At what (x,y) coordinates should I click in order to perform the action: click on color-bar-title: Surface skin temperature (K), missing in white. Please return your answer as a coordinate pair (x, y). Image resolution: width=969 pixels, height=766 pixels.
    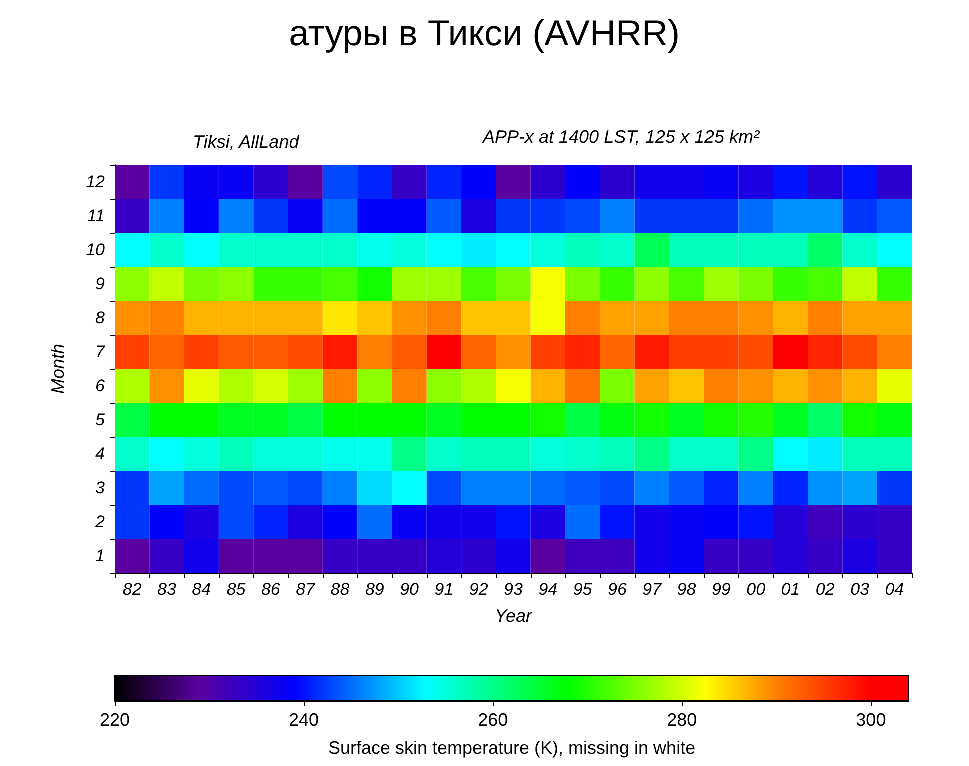
    Looking at the image, I should click on (512, 748).